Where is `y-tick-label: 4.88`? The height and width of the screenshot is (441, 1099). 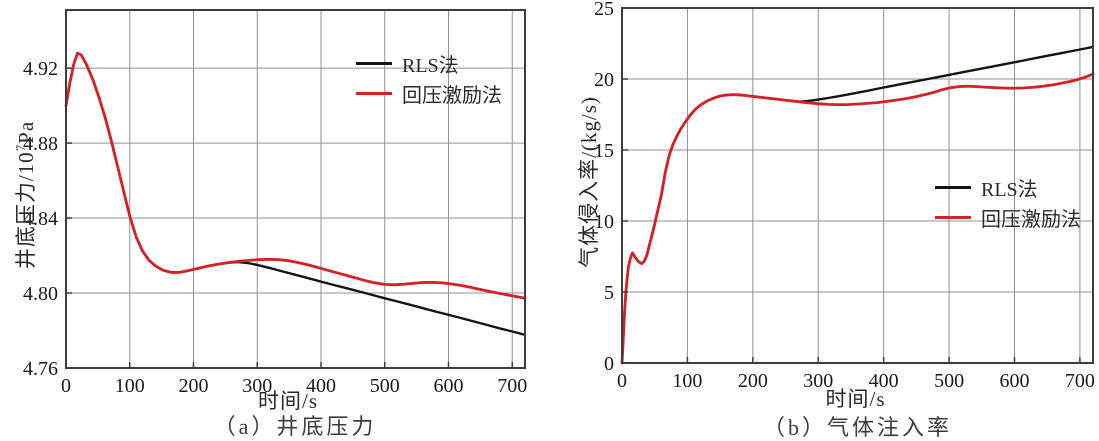
y-tick-label: 4.88 is located at coordinates (40, 144).